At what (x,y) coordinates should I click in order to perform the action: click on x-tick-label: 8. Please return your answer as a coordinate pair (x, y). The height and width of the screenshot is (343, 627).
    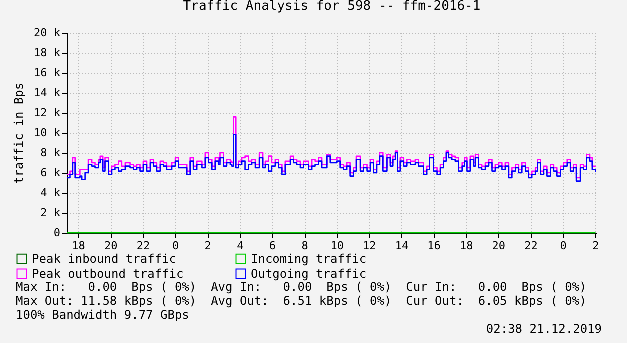
    Looking at the image, I should click on (305, 246).